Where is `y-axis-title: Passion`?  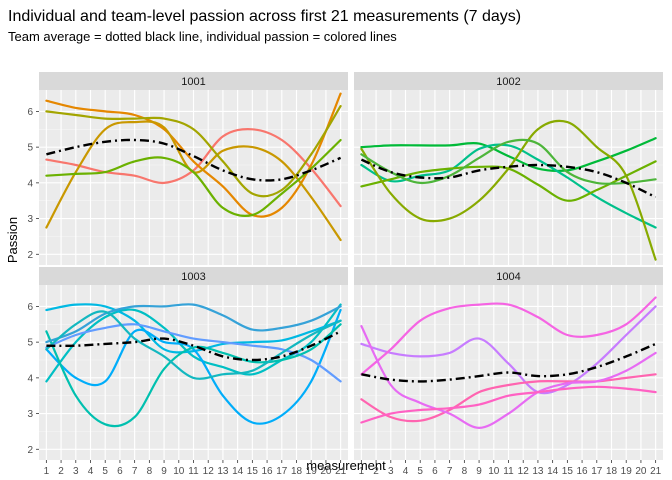 y-axis-title: Passion is located at coordinates (12, 240).